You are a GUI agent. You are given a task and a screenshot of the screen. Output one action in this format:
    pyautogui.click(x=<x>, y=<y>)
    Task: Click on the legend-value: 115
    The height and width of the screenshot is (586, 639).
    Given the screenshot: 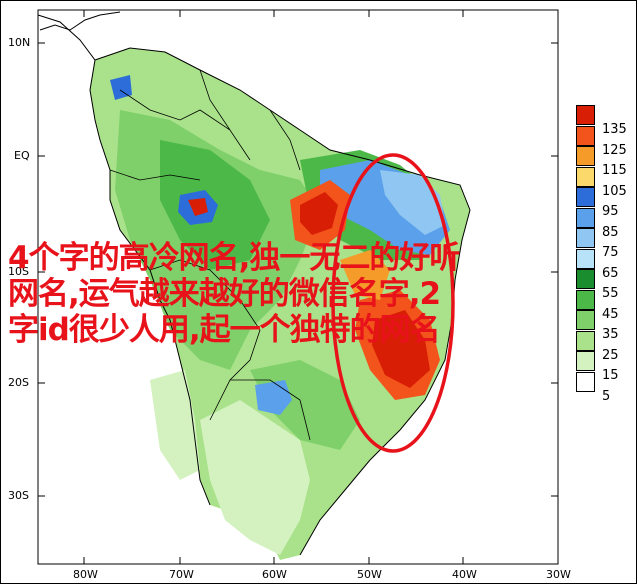 What is the action you would take?
    pyautogui.click(x=614, y=170)
    